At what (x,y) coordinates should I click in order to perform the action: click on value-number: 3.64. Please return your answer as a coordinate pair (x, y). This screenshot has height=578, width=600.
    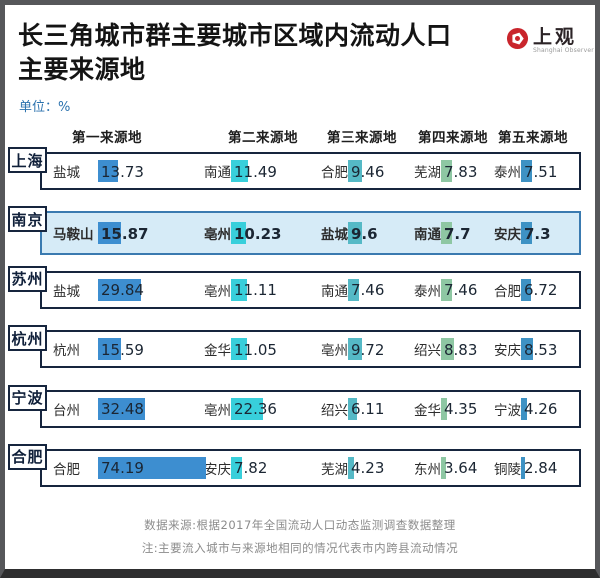
    Looking at the image, I should click on (461, 468).